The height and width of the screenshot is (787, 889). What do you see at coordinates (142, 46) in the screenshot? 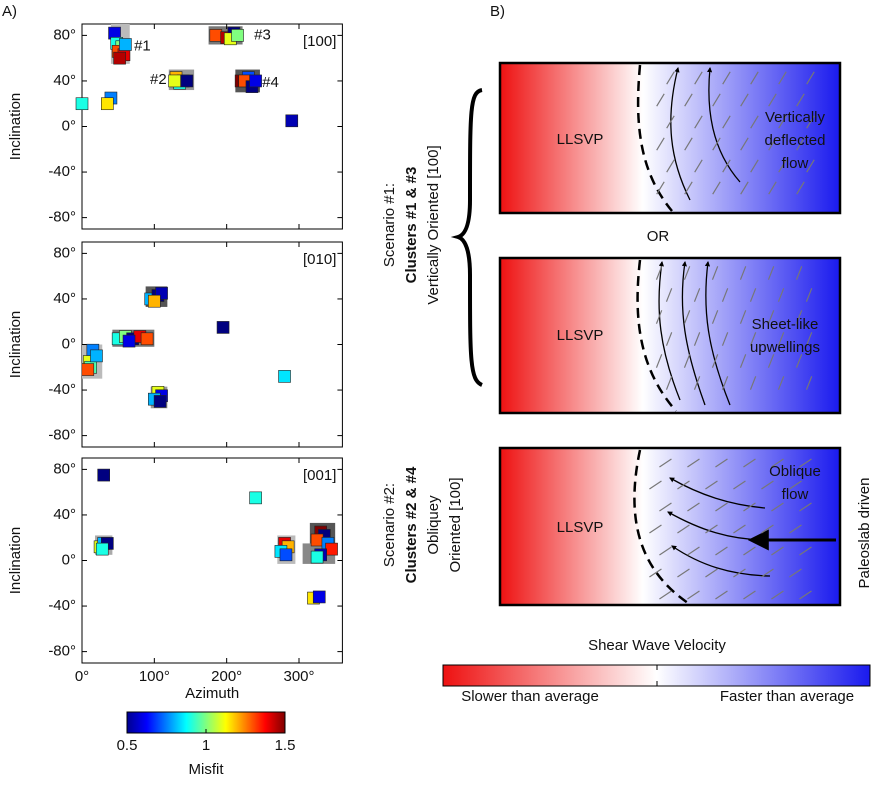
I see `cluster-label: #1` at bounding box center [142, 46].